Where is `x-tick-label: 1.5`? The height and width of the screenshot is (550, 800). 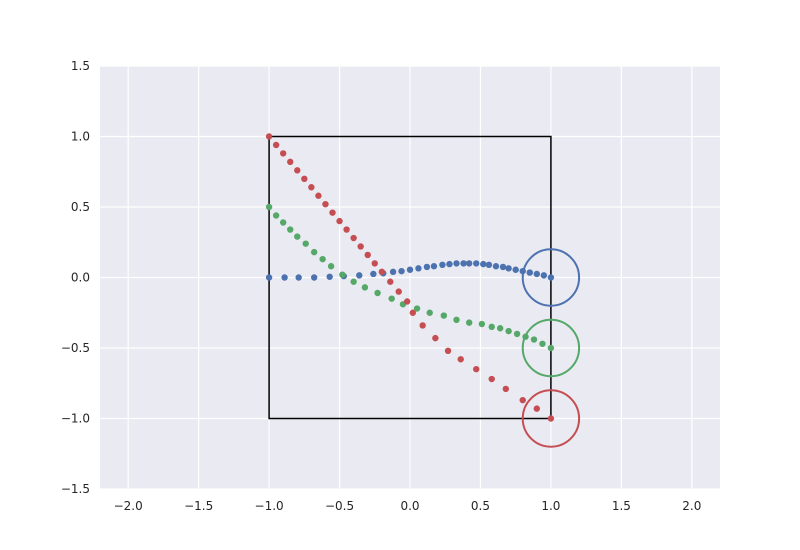
x-tick-label: 1.5 is located at coordinates (621, 506).